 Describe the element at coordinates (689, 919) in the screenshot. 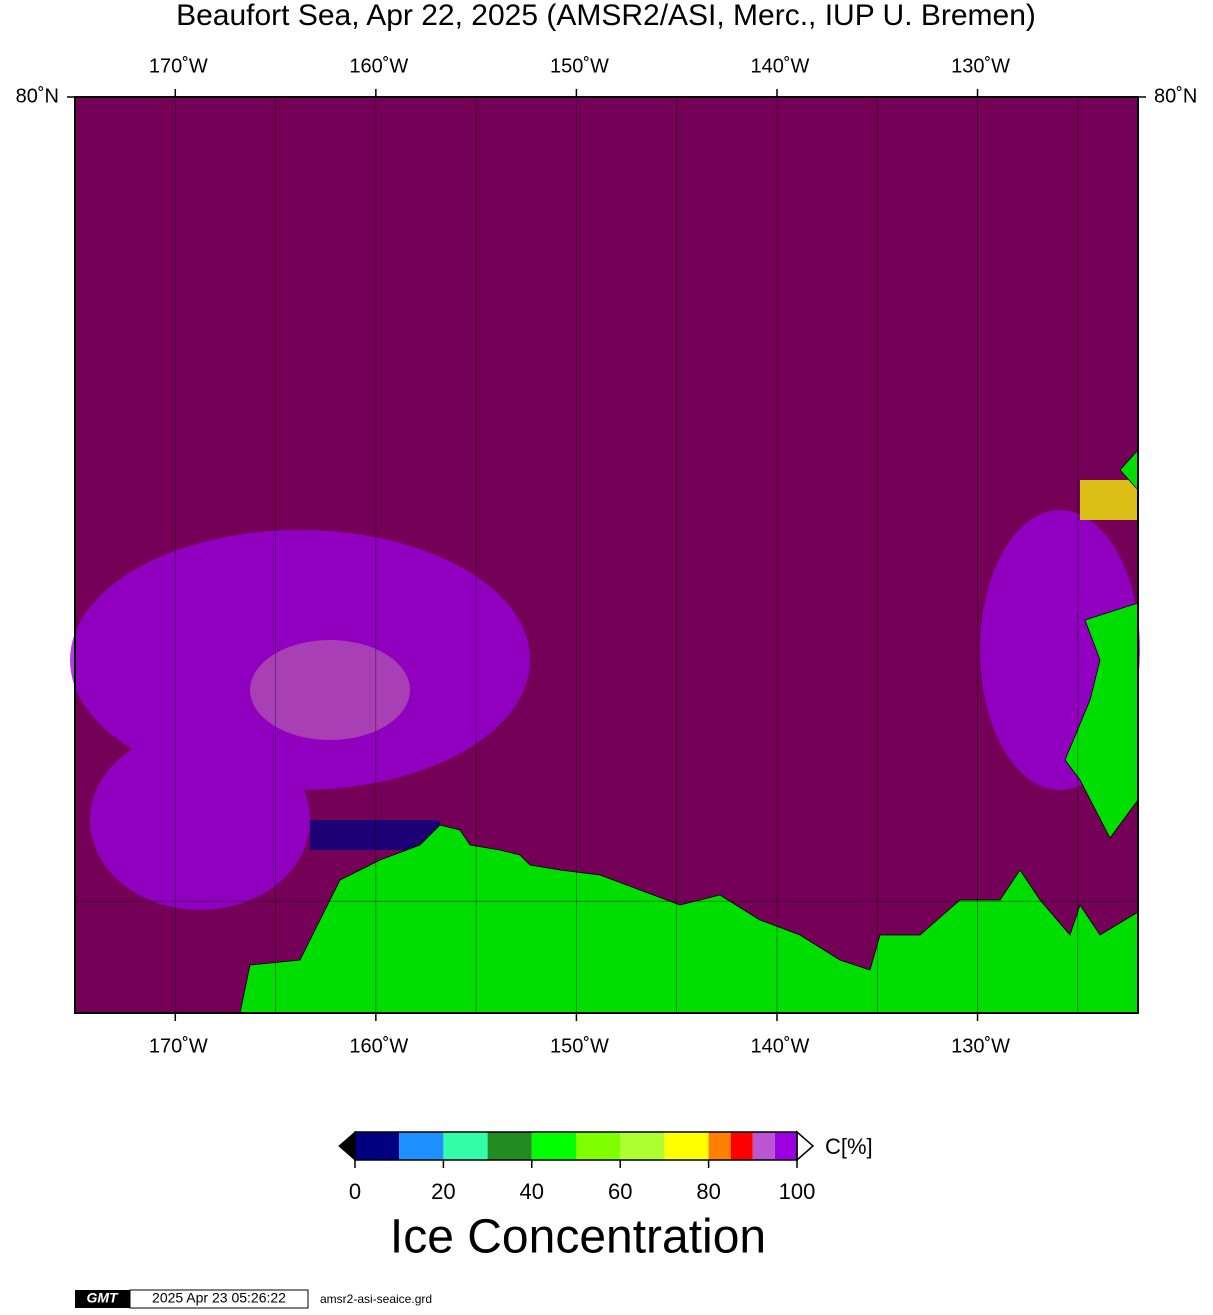

I see `alaska-coast` at that location.